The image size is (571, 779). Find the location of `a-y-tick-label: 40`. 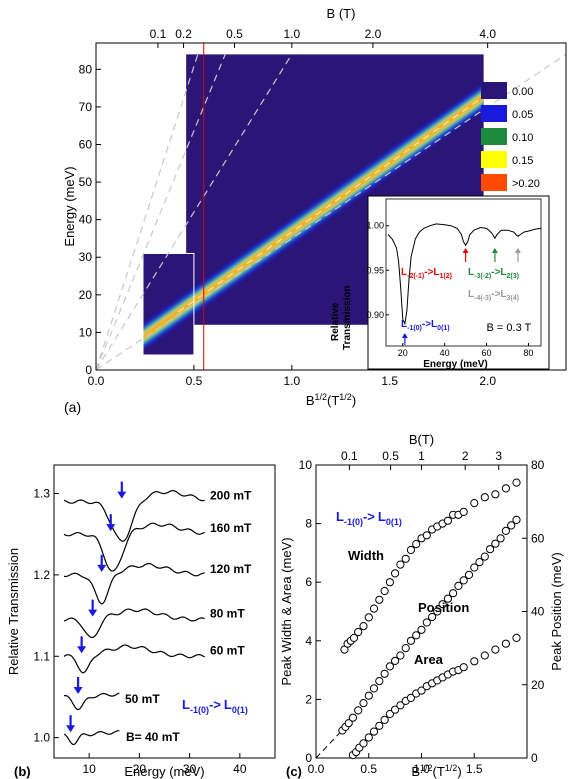

a-y-tick-label: 40 is located at coordinates (86, 220).